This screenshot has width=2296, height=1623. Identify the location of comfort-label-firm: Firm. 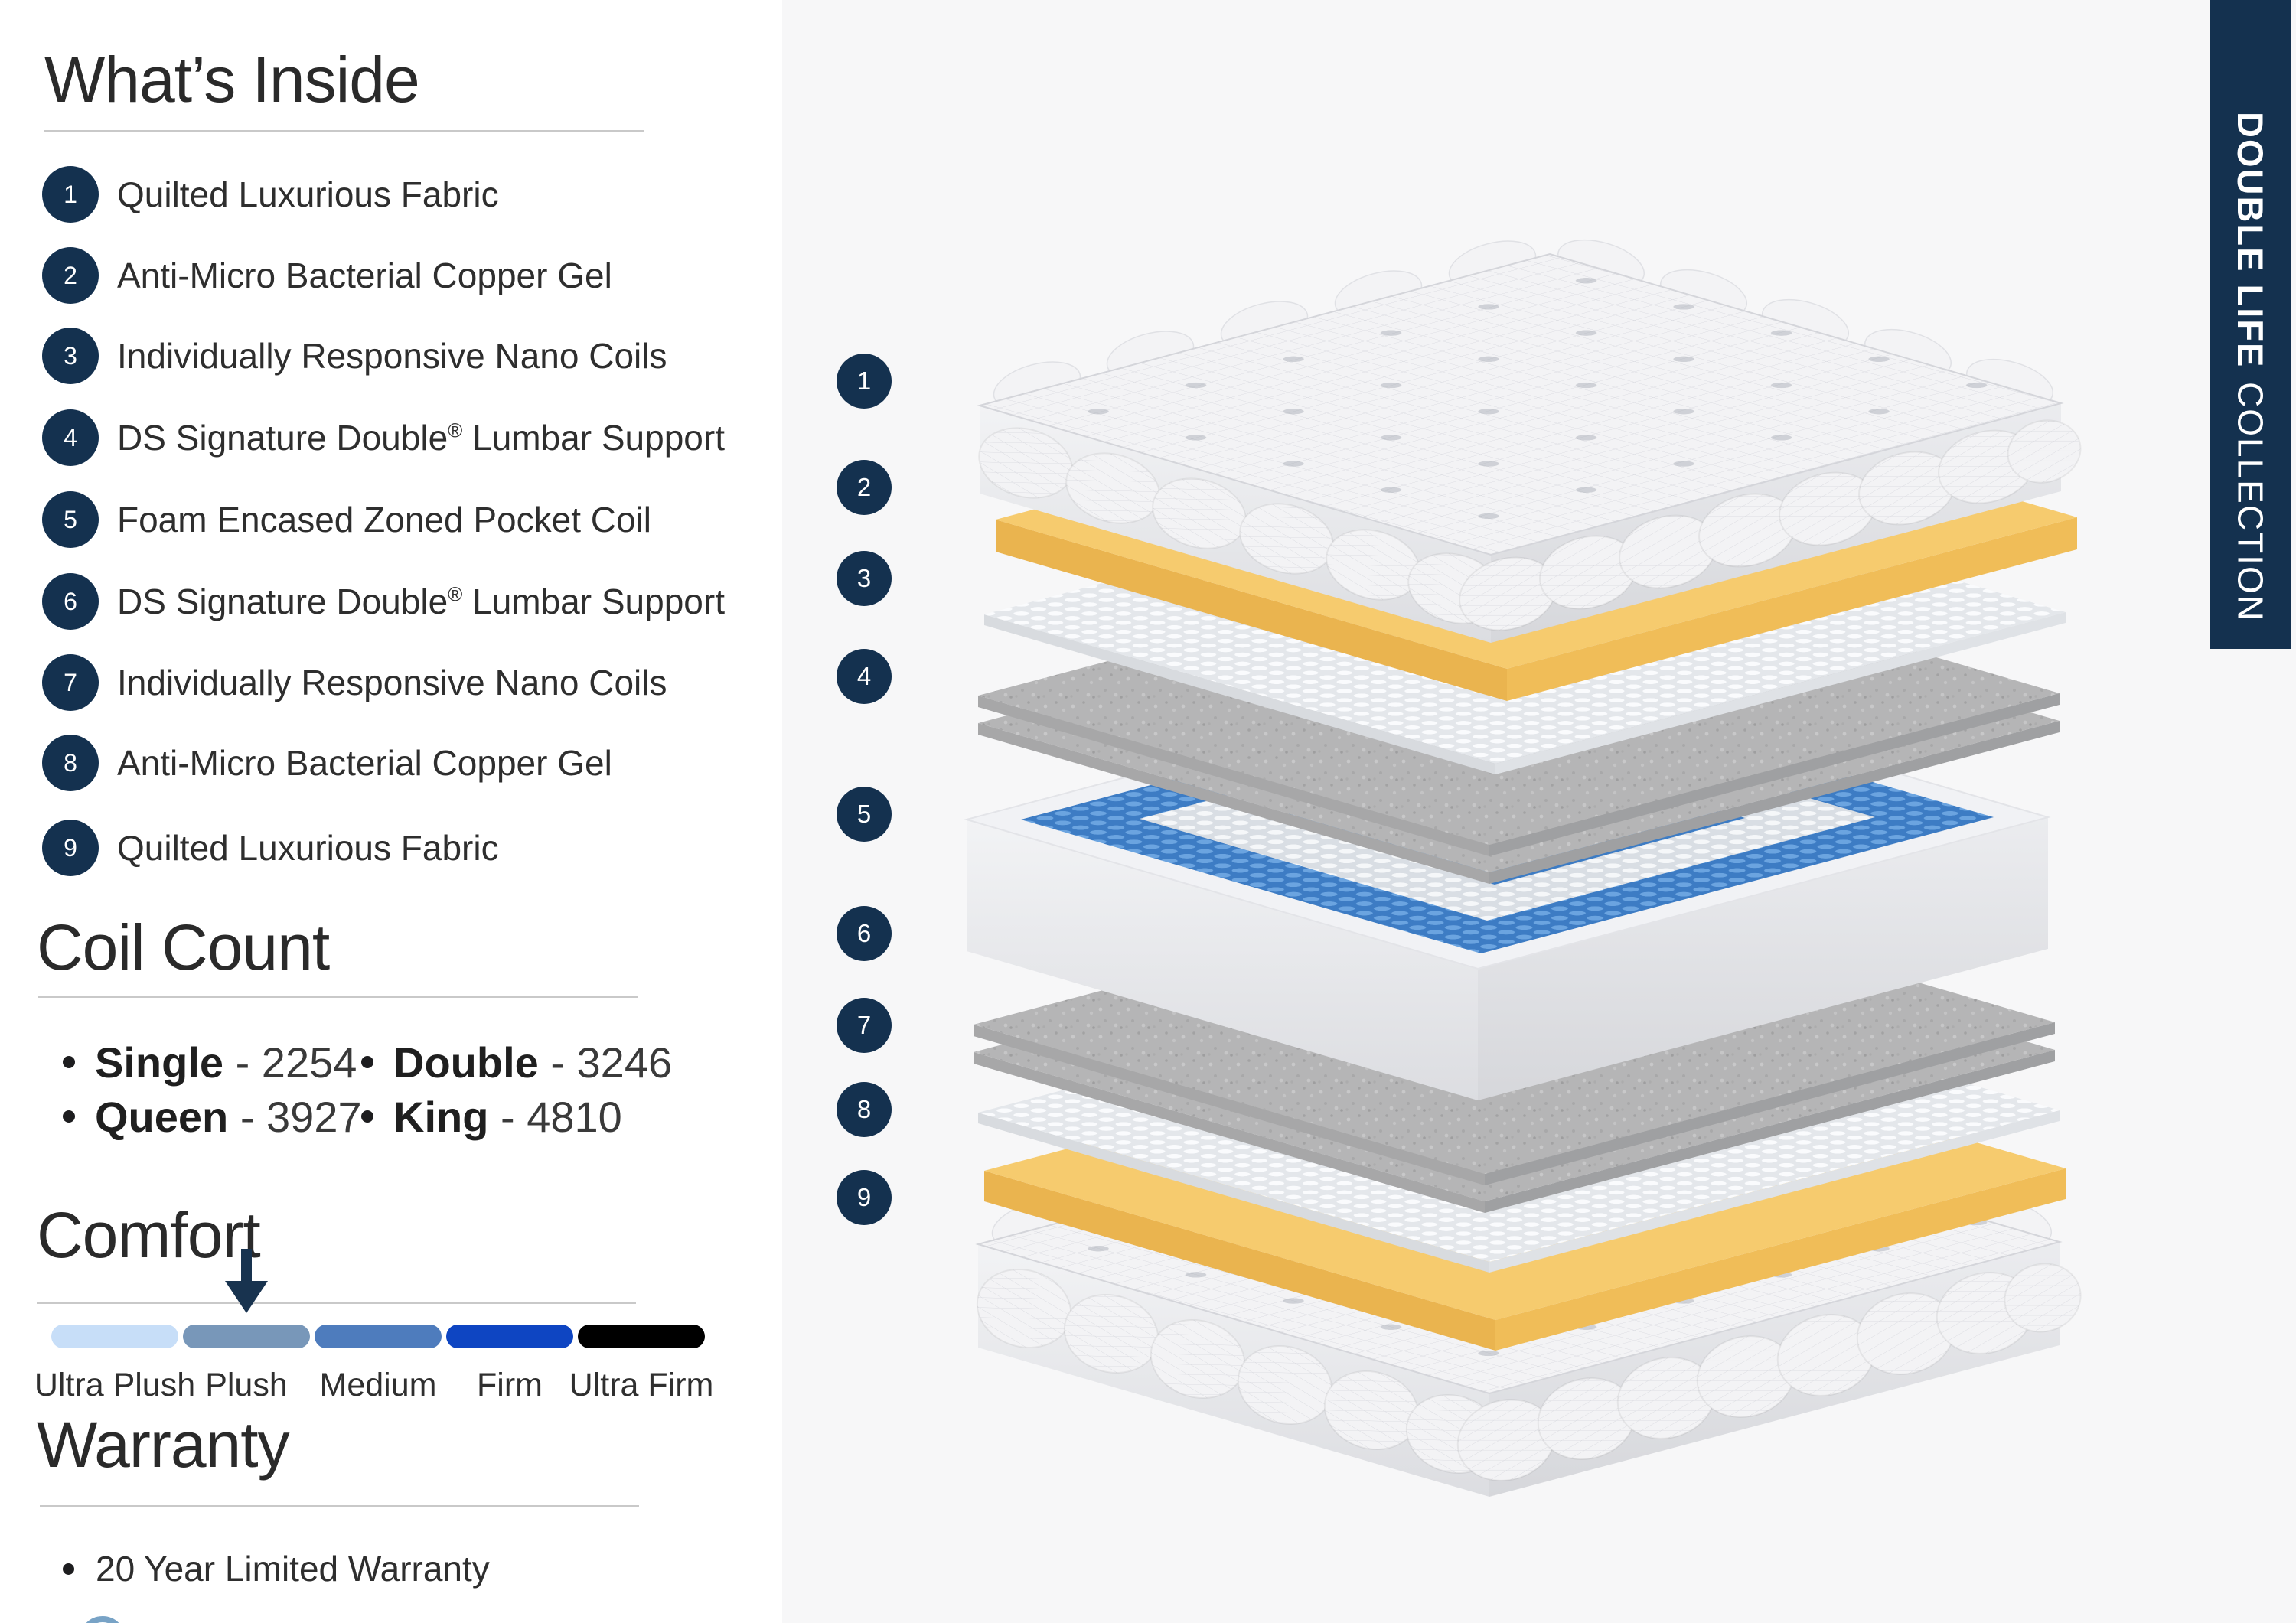
(510, 1385).